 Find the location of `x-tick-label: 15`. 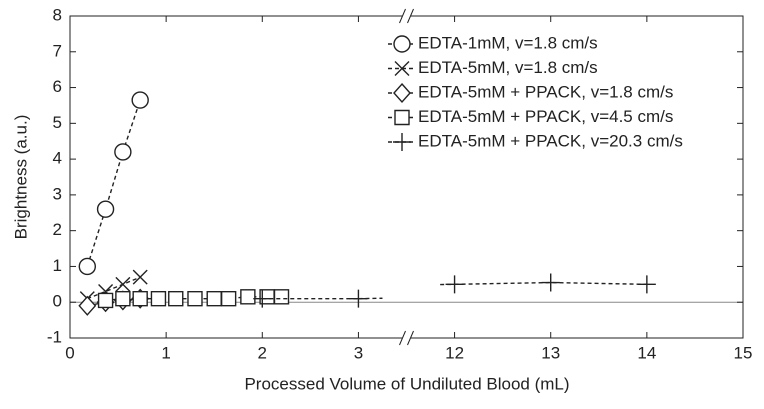

x-tick-label: 15 is located at coordinates (743, 352).